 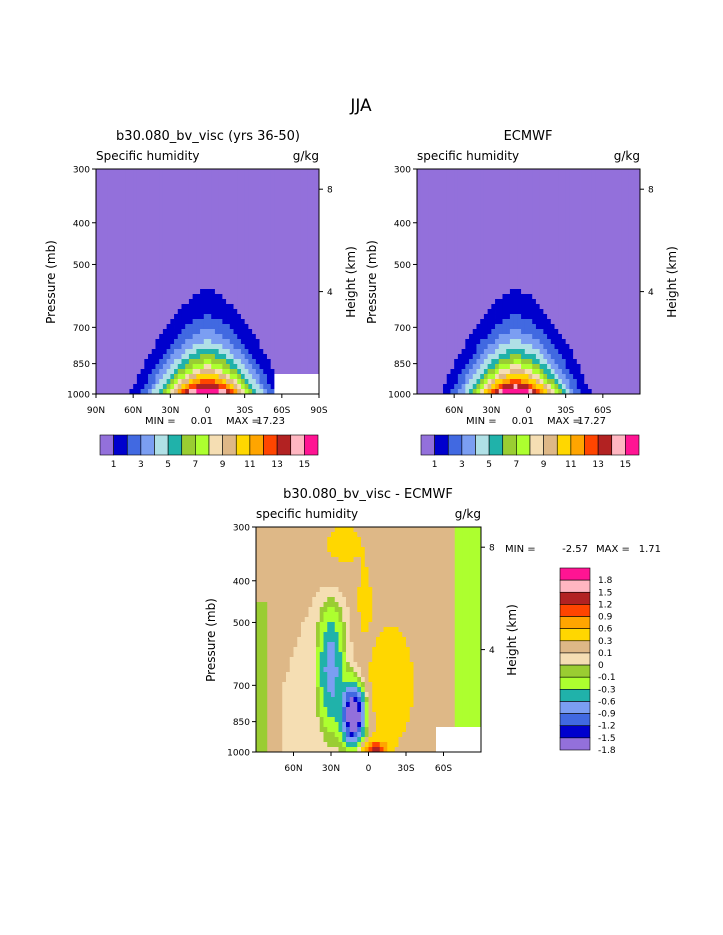 What do you see at coordinates (209, 452) in the screenshot?
I see `colorbar: 1 3 5 7 9 11 13 15` at bounding box center [209, 452].